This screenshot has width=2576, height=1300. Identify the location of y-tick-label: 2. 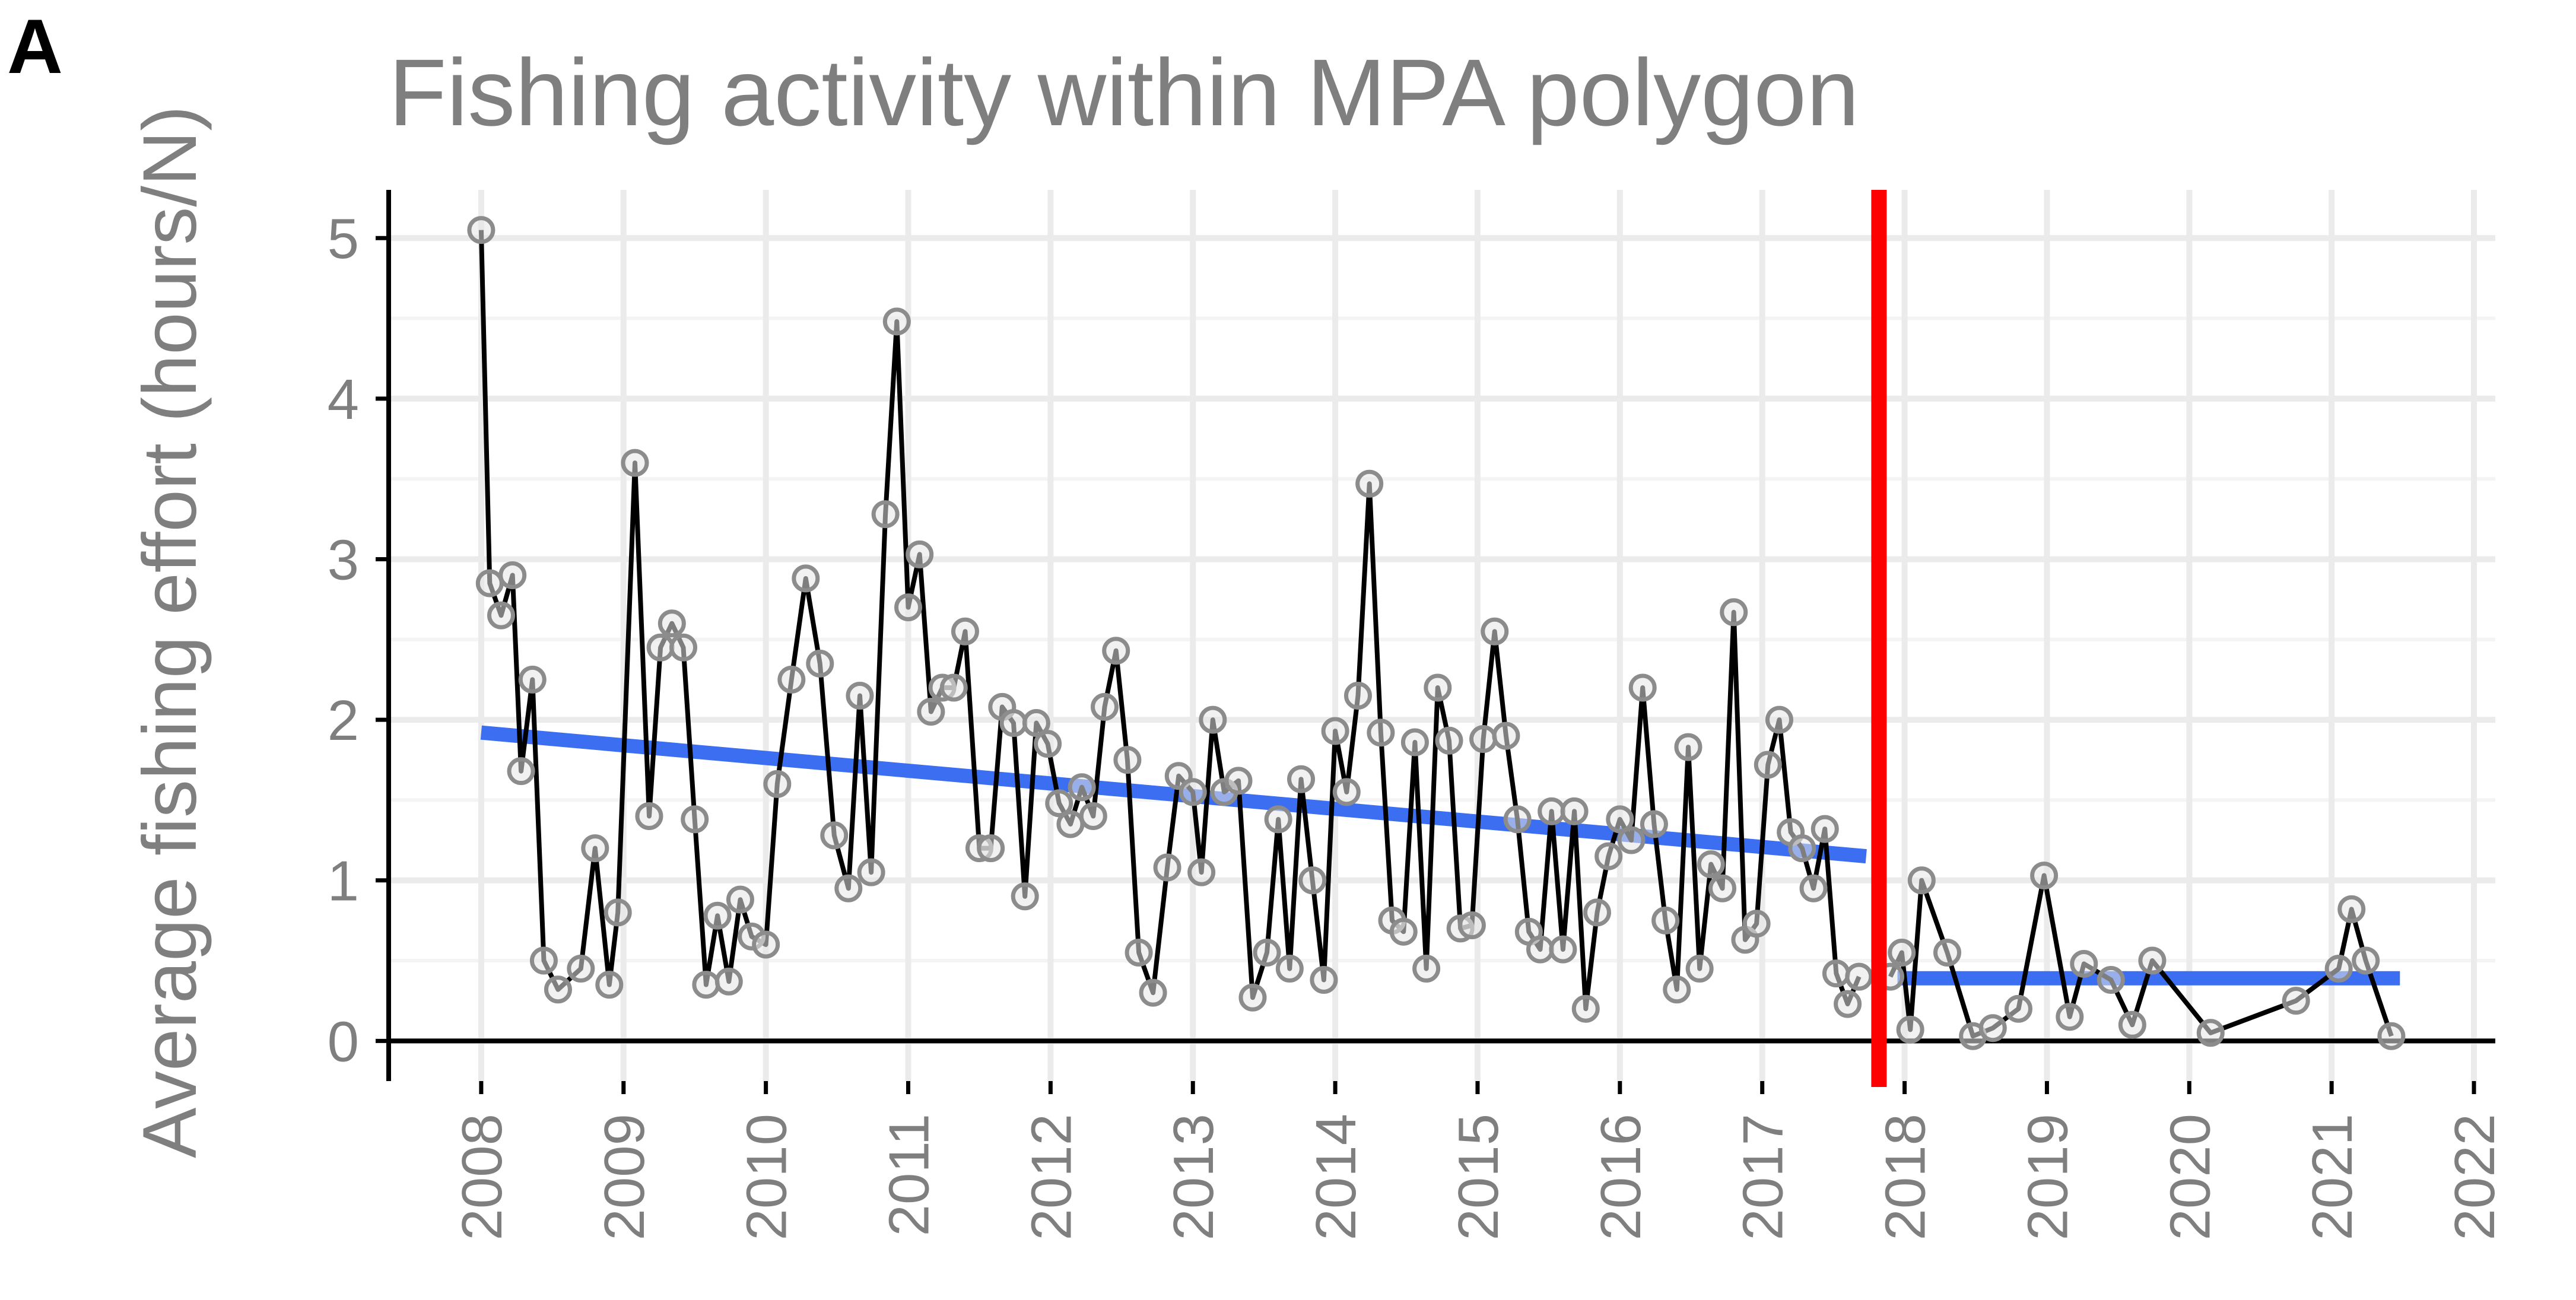
(343, 720).